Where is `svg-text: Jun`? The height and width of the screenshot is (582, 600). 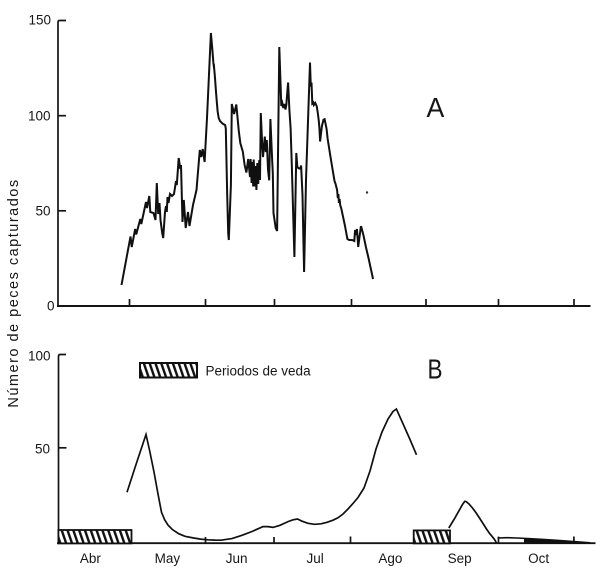 svg-text: Jun is located at coordinates (237, 558).